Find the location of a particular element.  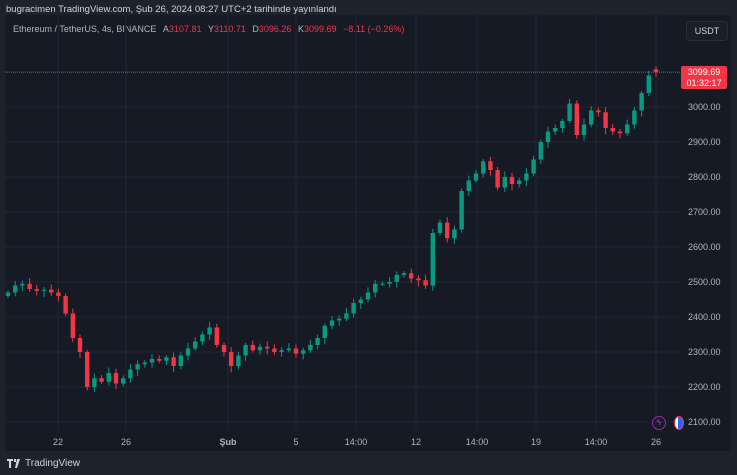

low-label: D is located at coordinates (255, 29).